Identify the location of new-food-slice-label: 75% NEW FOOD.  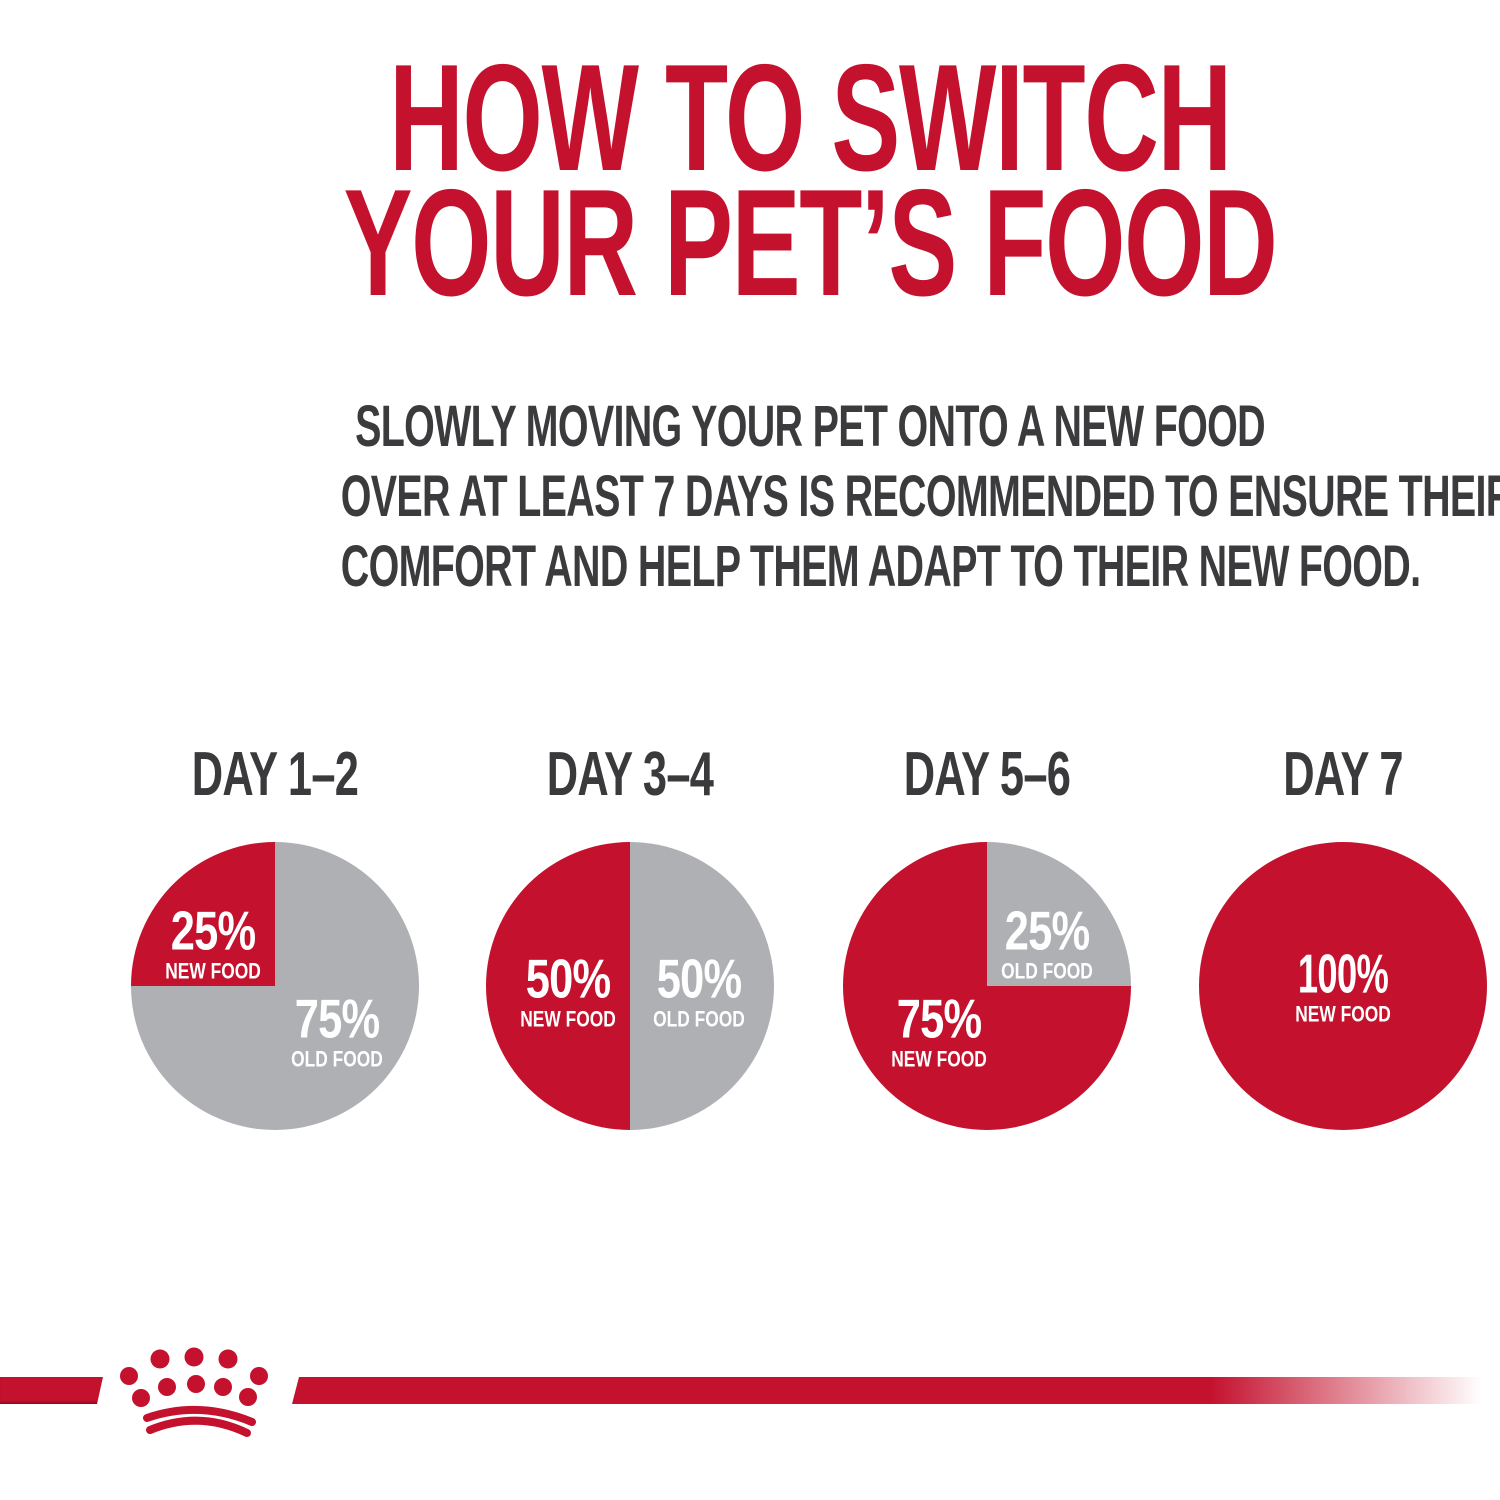
(939, 1030).